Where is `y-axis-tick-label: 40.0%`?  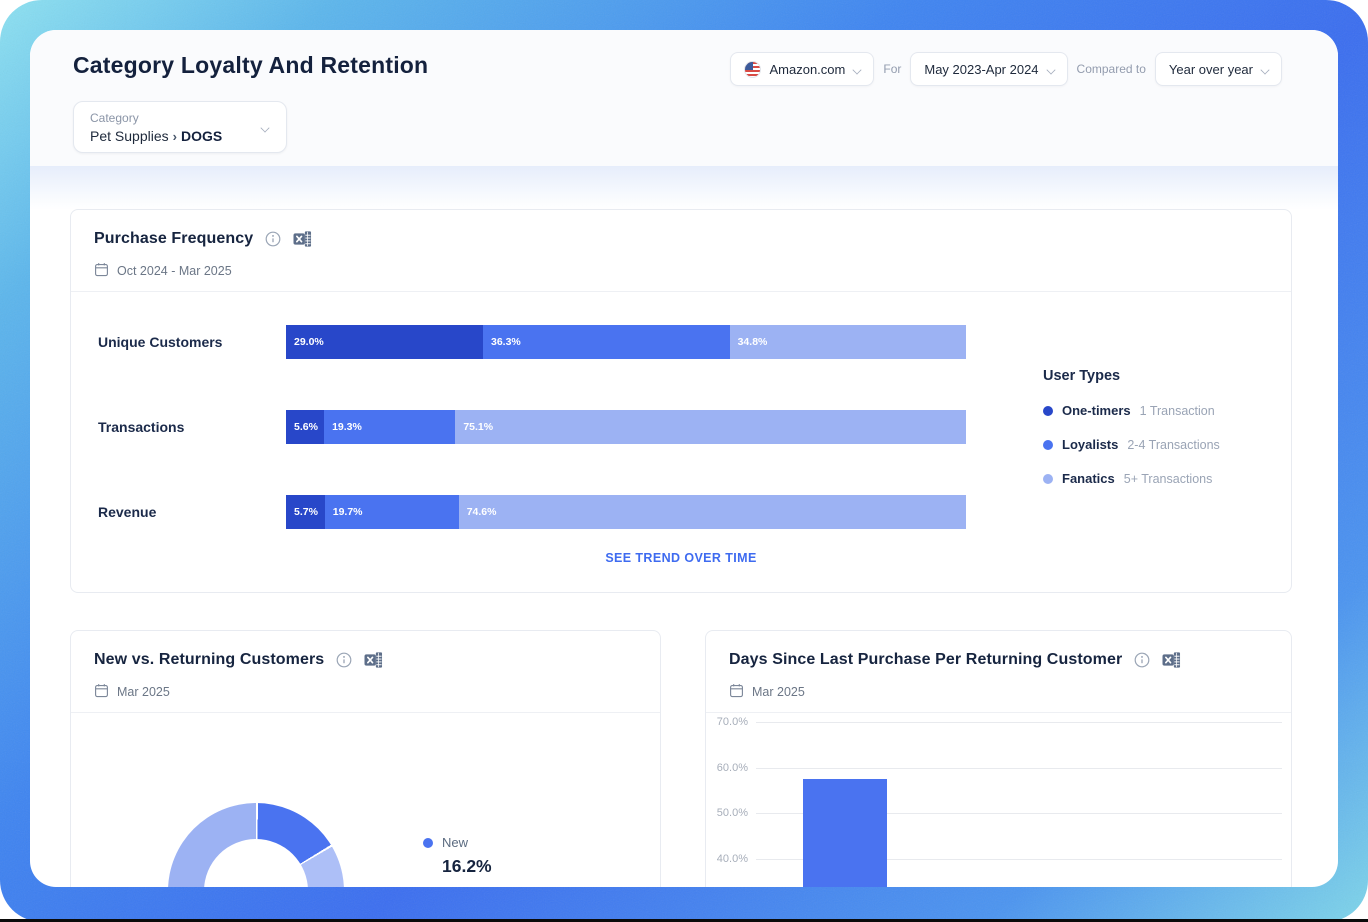
y-axis-tick-label: 40.0% is located at coordinates (732, 858).